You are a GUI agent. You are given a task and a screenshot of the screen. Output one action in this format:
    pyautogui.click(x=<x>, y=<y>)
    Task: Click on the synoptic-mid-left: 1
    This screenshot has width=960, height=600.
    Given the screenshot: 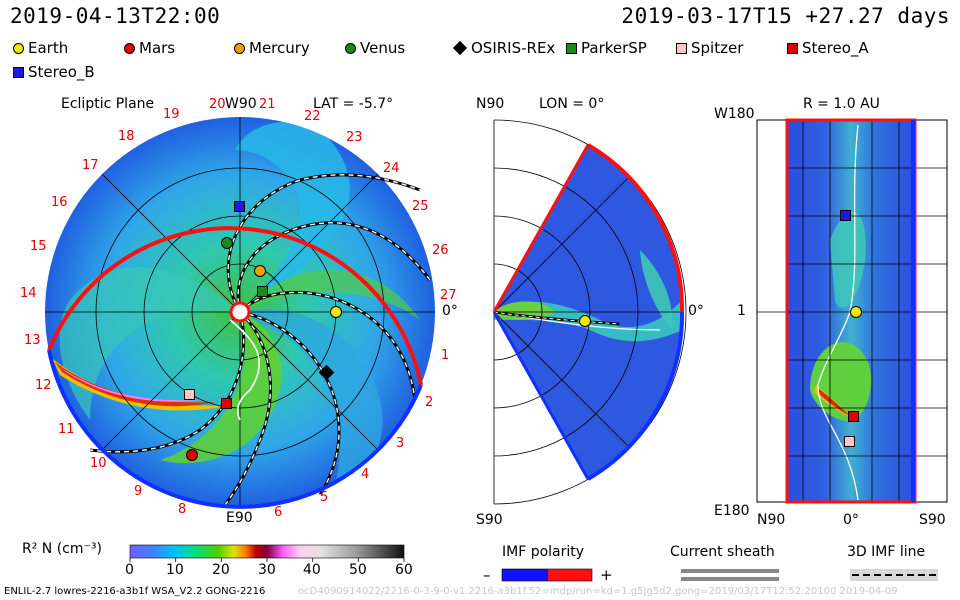 What is the action you would take?
    pyautogui.click(x=741, y=311)
    